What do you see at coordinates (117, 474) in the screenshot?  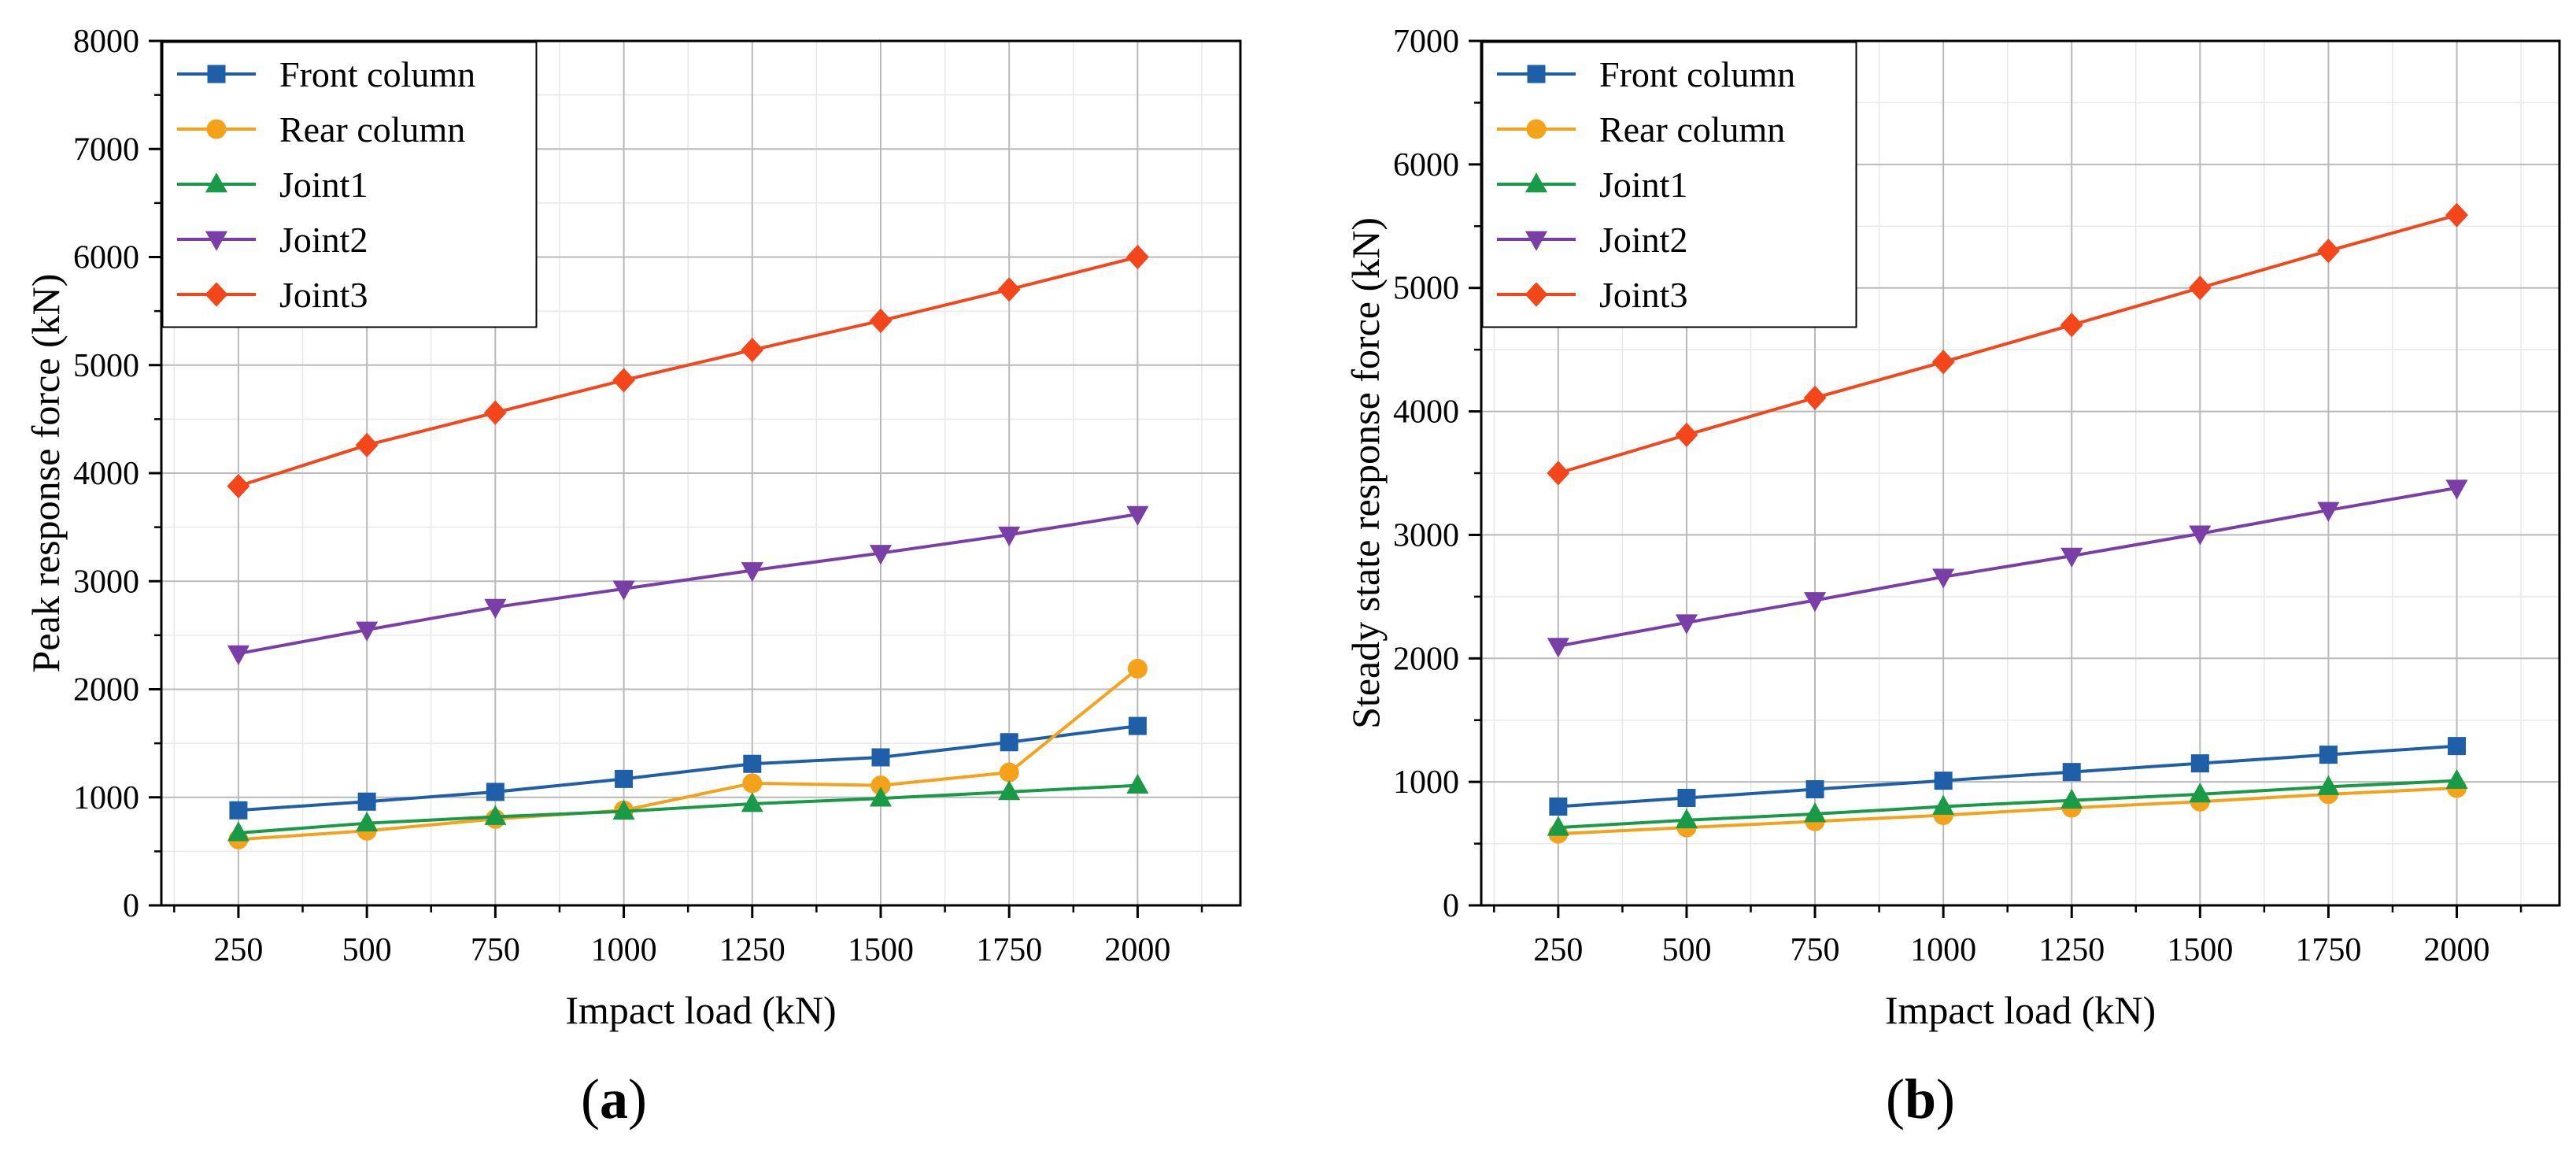 I see `y-axis: 0 1000 2000 3000 4000 5000 6000 7000 8000` at bounding box center [117, 474].